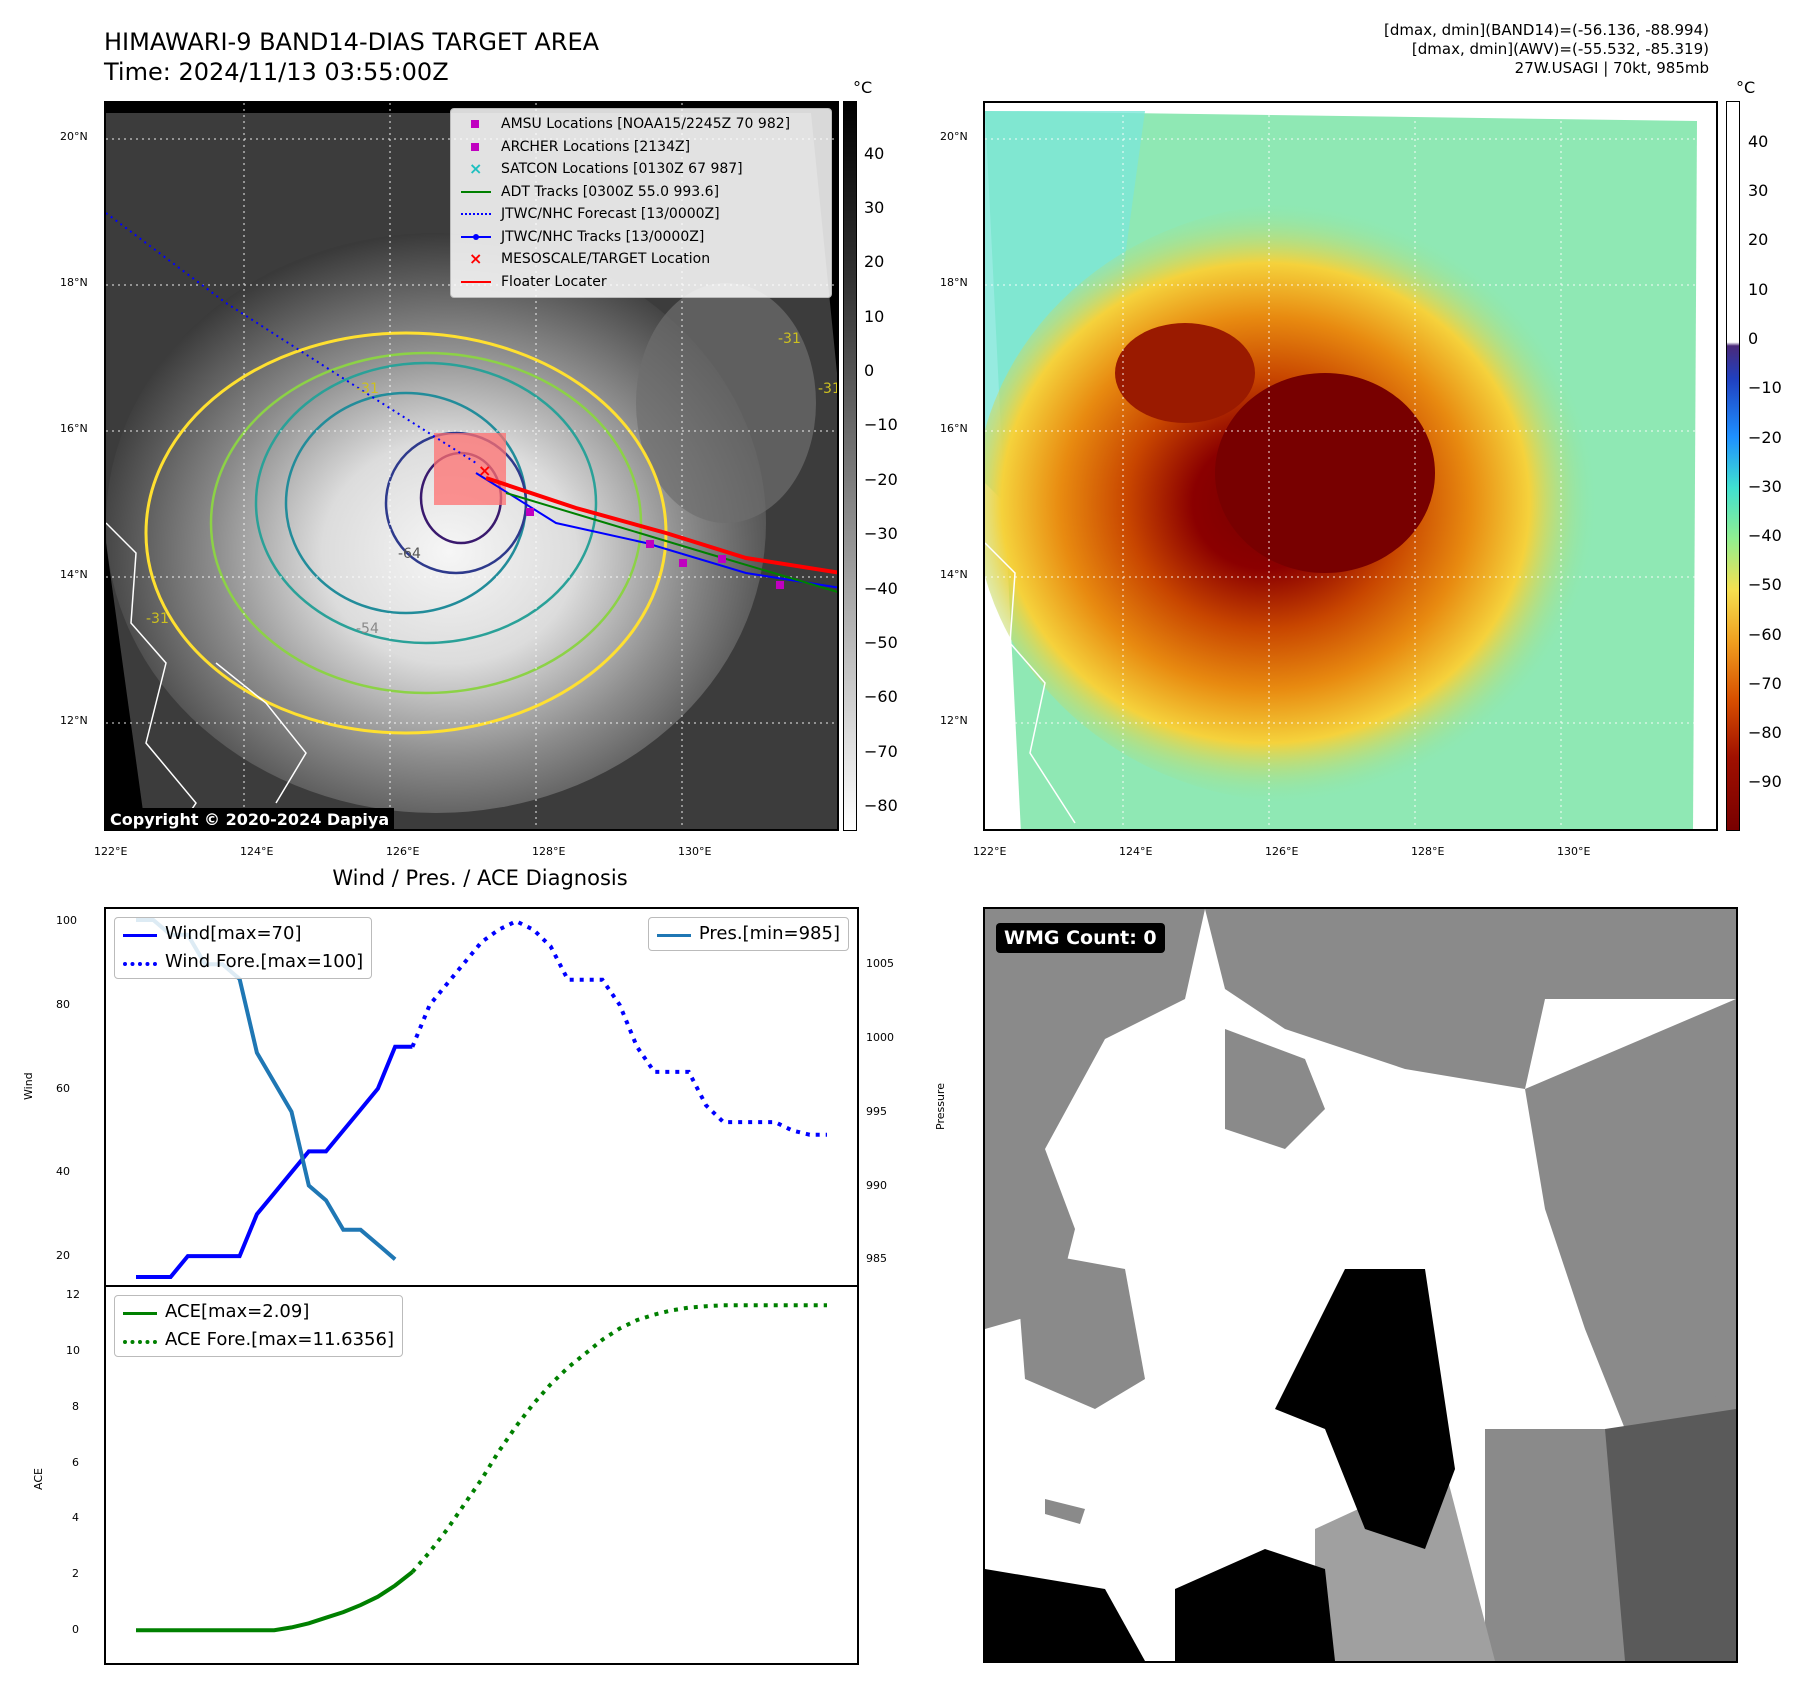 The width and height of the screenshot is (1797, 1690). What do you see at coordinates (881, 588) in the screenshot?
I see `ir-colorbar-tick: −40` at bounding box center [881, 588].